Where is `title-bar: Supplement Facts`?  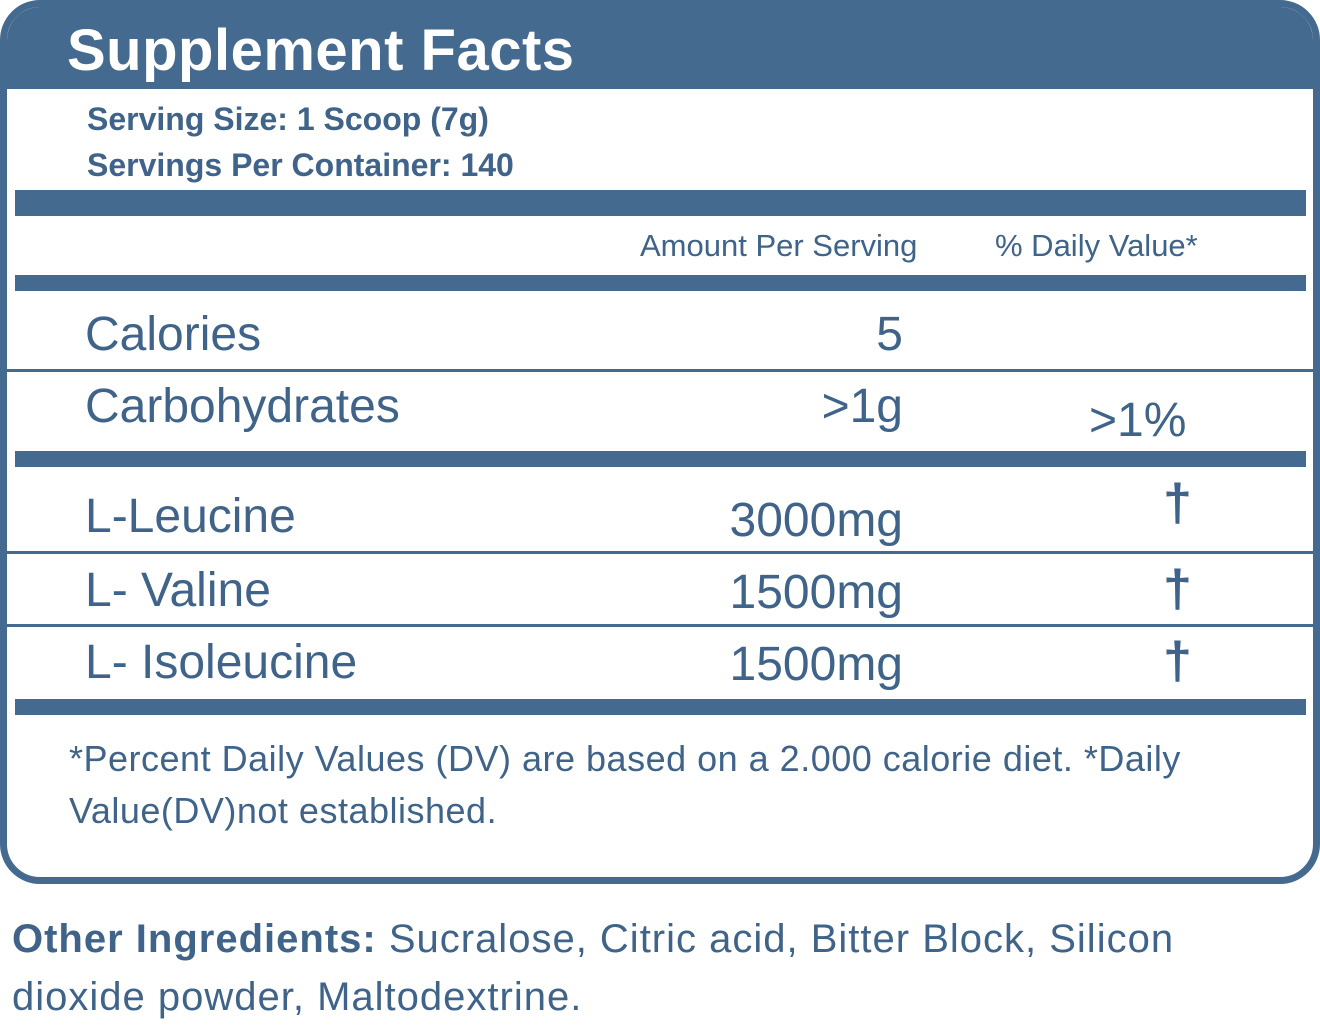
title-bar: Supplement Facts is located at coordinates (660, 48).